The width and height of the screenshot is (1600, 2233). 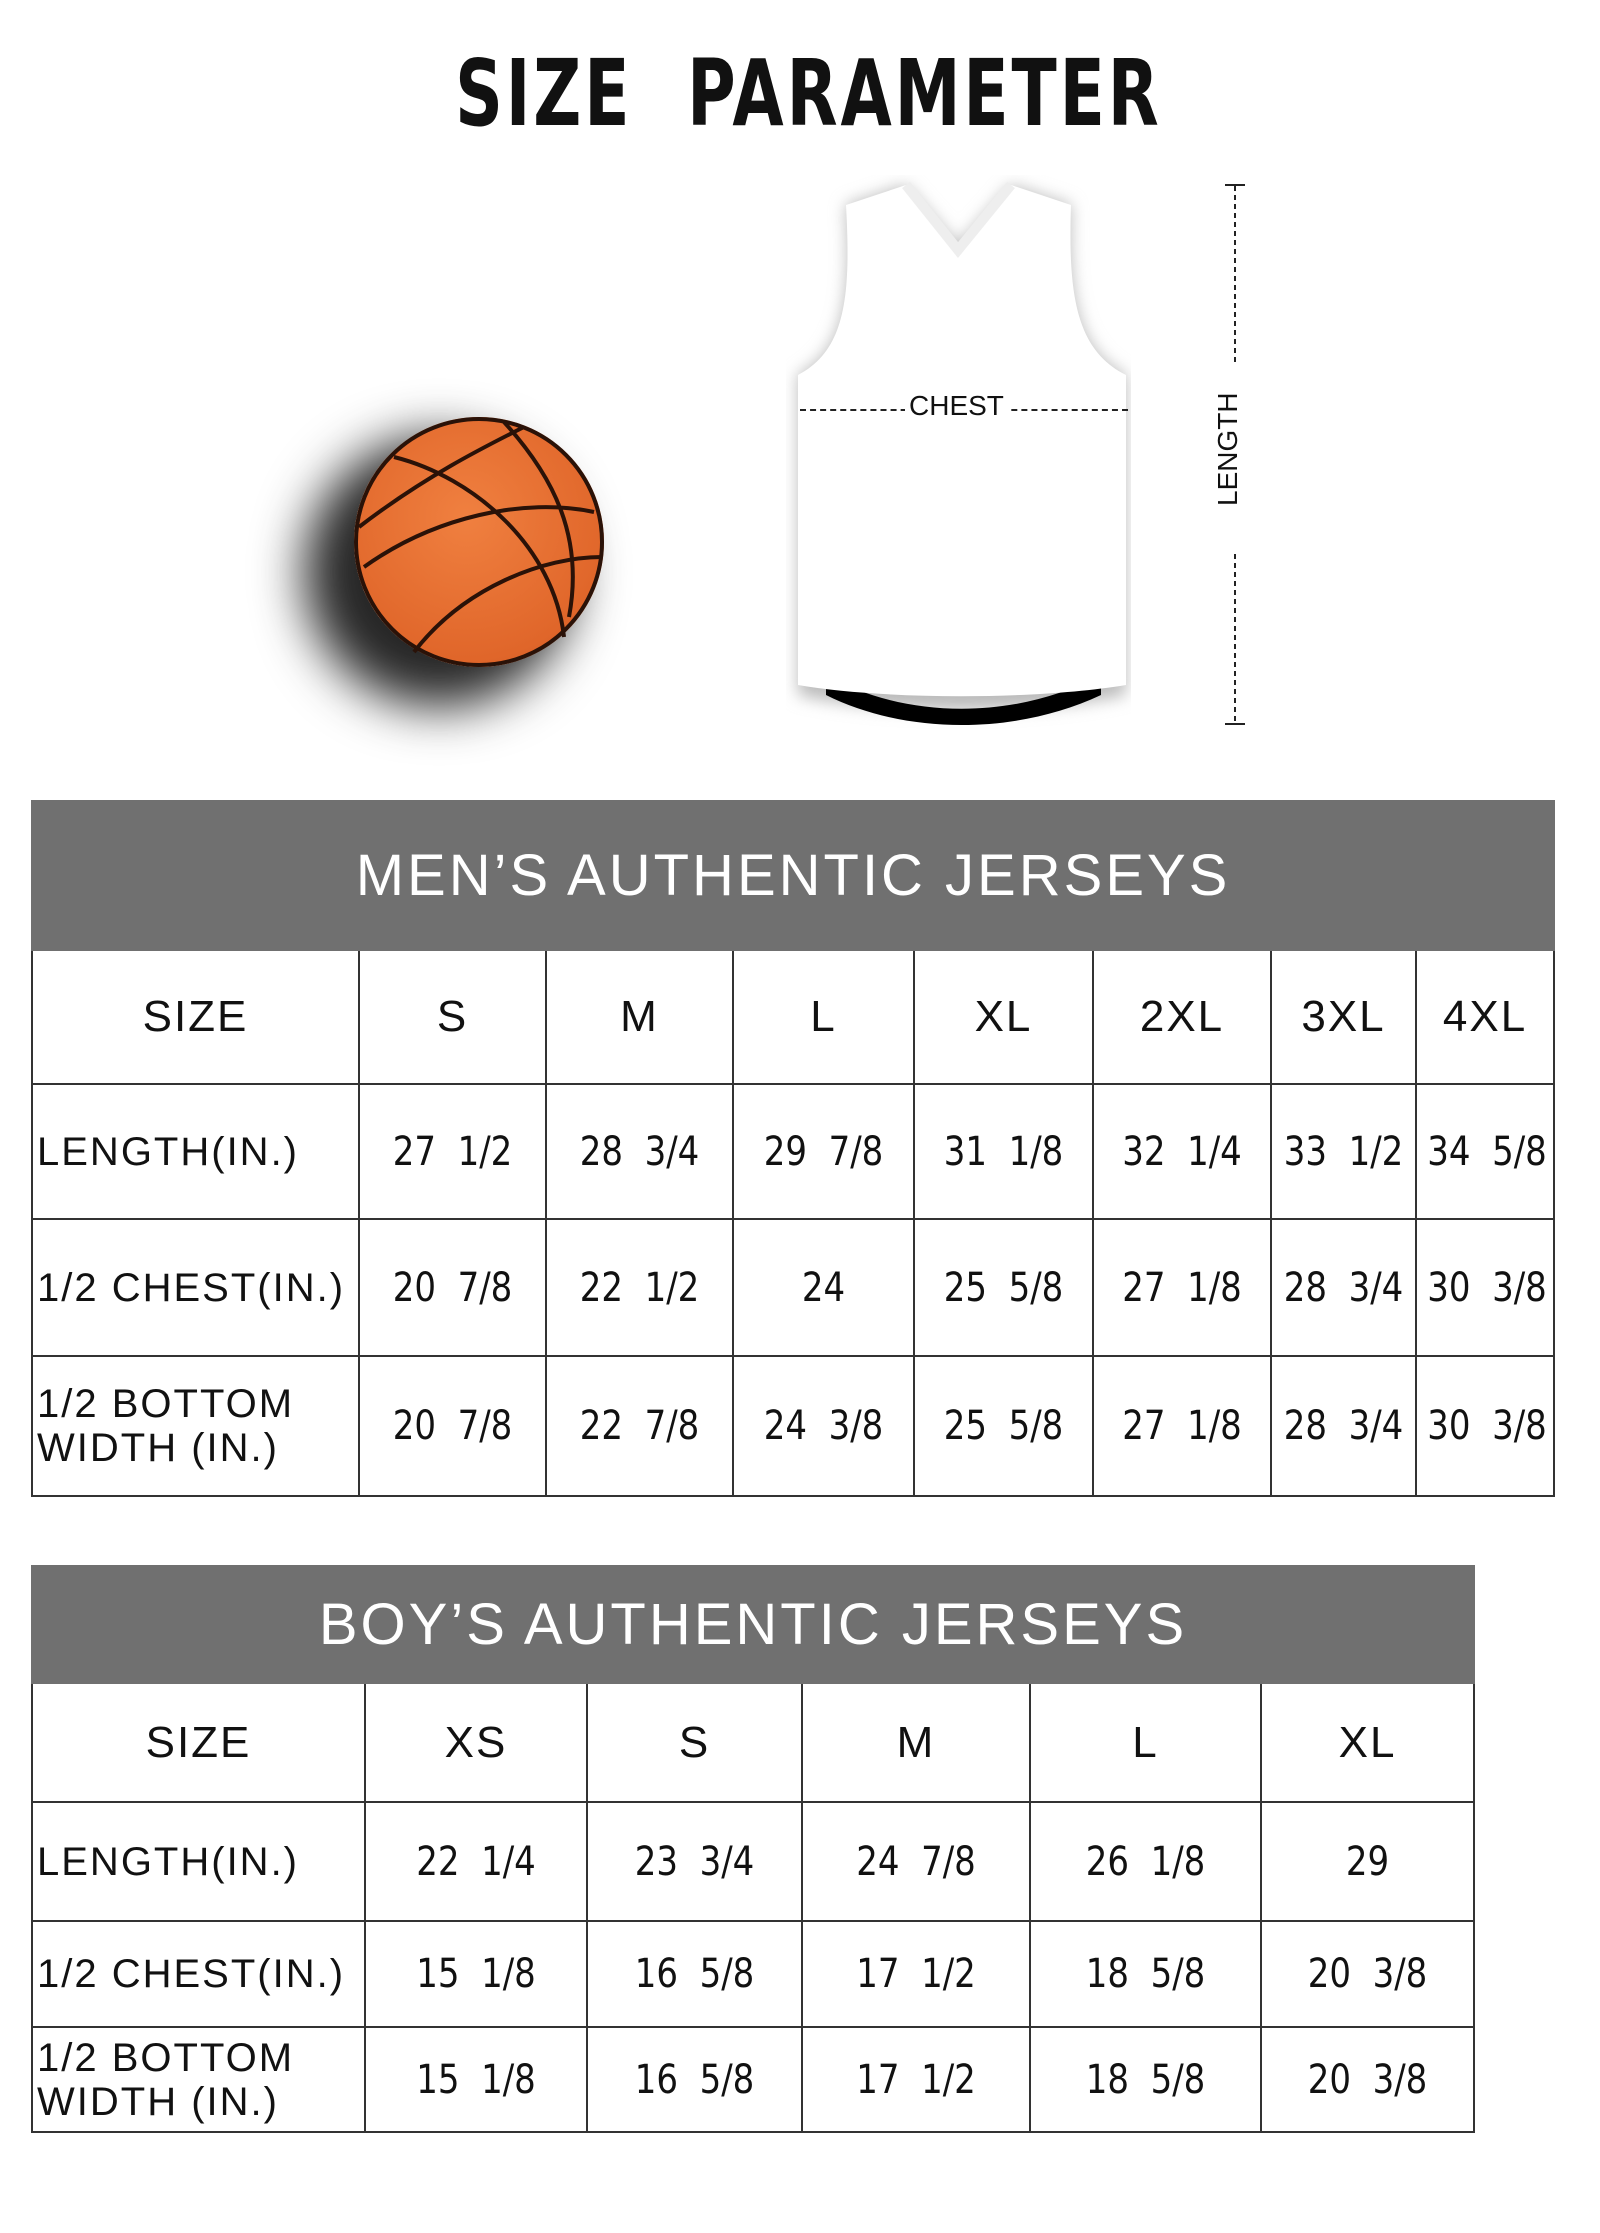 I want to click on value-text: 22 7/8, so click(x=639, y=1426).